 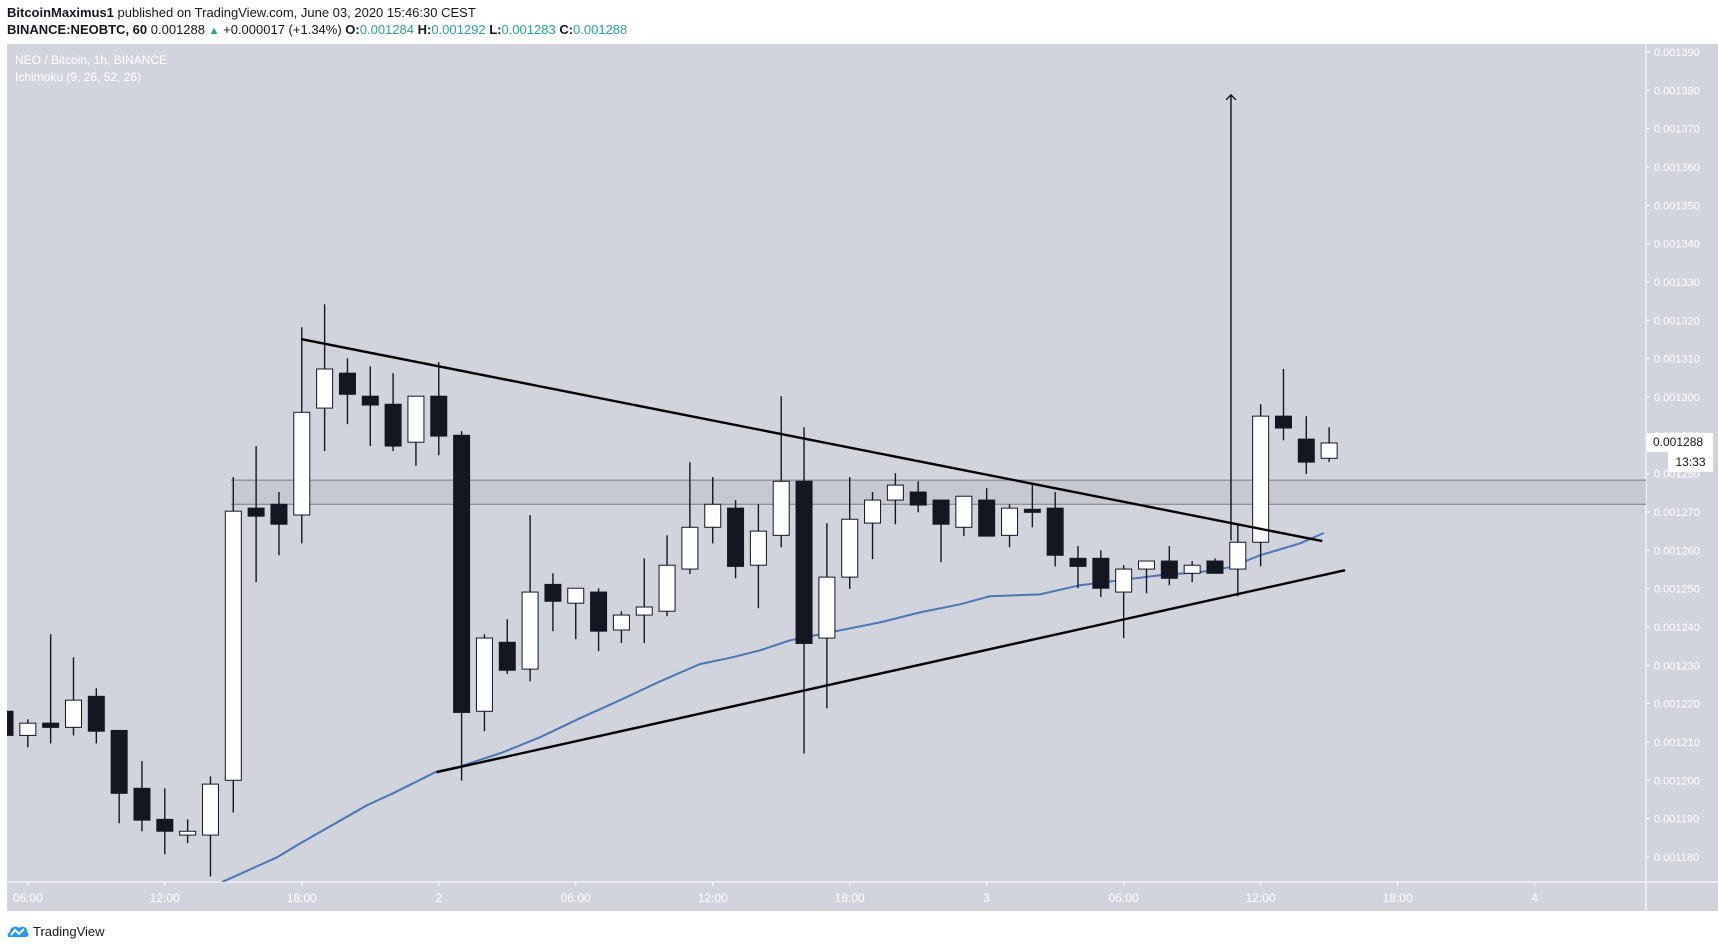 I want to click on price-axis, so click(x=1682, y=477).